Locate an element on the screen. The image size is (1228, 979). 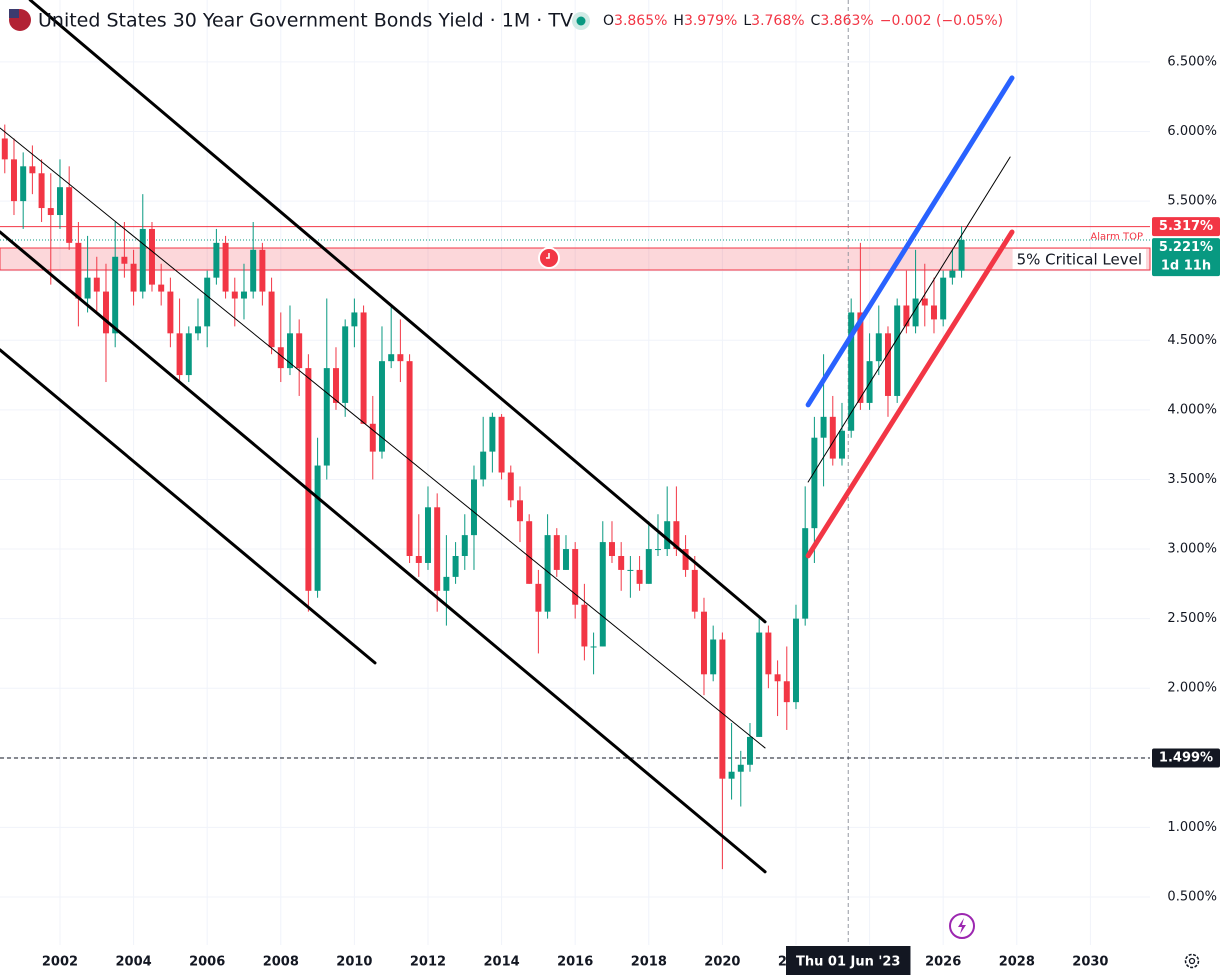
lightning-ring is located at coordinates (962, 926).